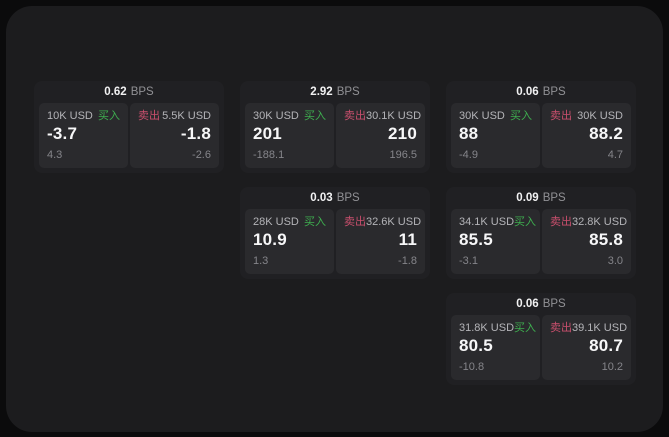  Describe the element at coordinates (380, 135) in the screenshot. I see `sell-cell: 卖出 30.1K USD 210 196.5` at that location.